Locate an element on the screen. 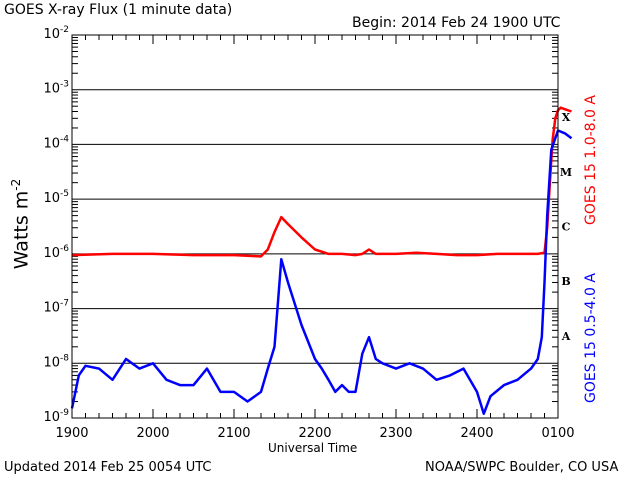  y-tick-label: 10⁻⁷ is located at coordinates (56, 307).